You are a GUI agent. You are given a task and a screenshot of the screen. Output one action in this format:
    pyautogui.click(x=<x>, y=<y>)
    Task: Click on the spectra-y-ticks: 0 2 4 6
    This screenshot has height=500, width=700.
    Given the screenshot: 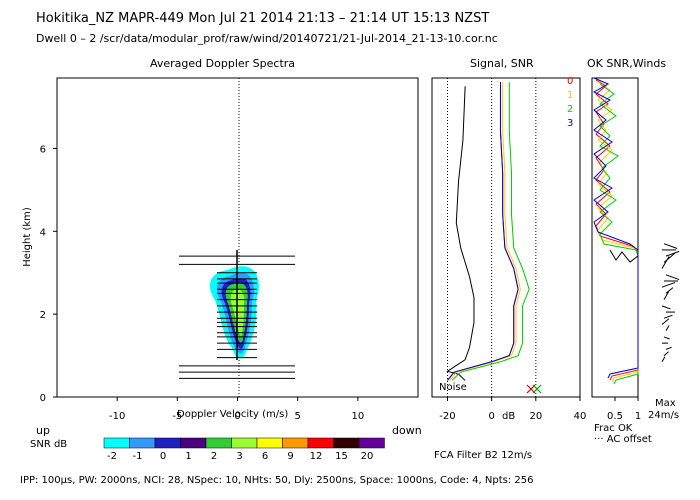 What is the action you would take?
    pyautogui.click(x=48, y=274)
    